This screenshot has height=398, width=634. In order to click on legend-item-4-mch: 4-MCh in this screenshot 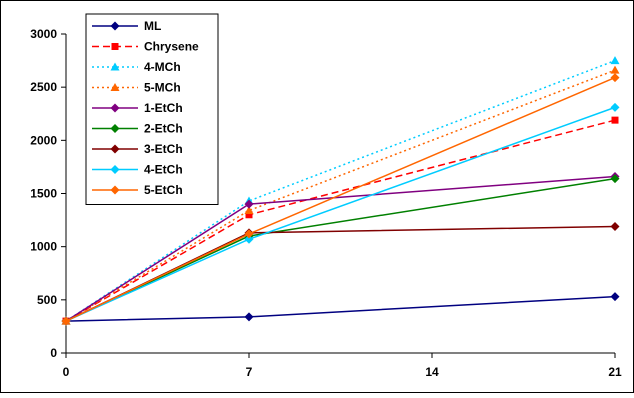, I will do `click(136, 67)`.